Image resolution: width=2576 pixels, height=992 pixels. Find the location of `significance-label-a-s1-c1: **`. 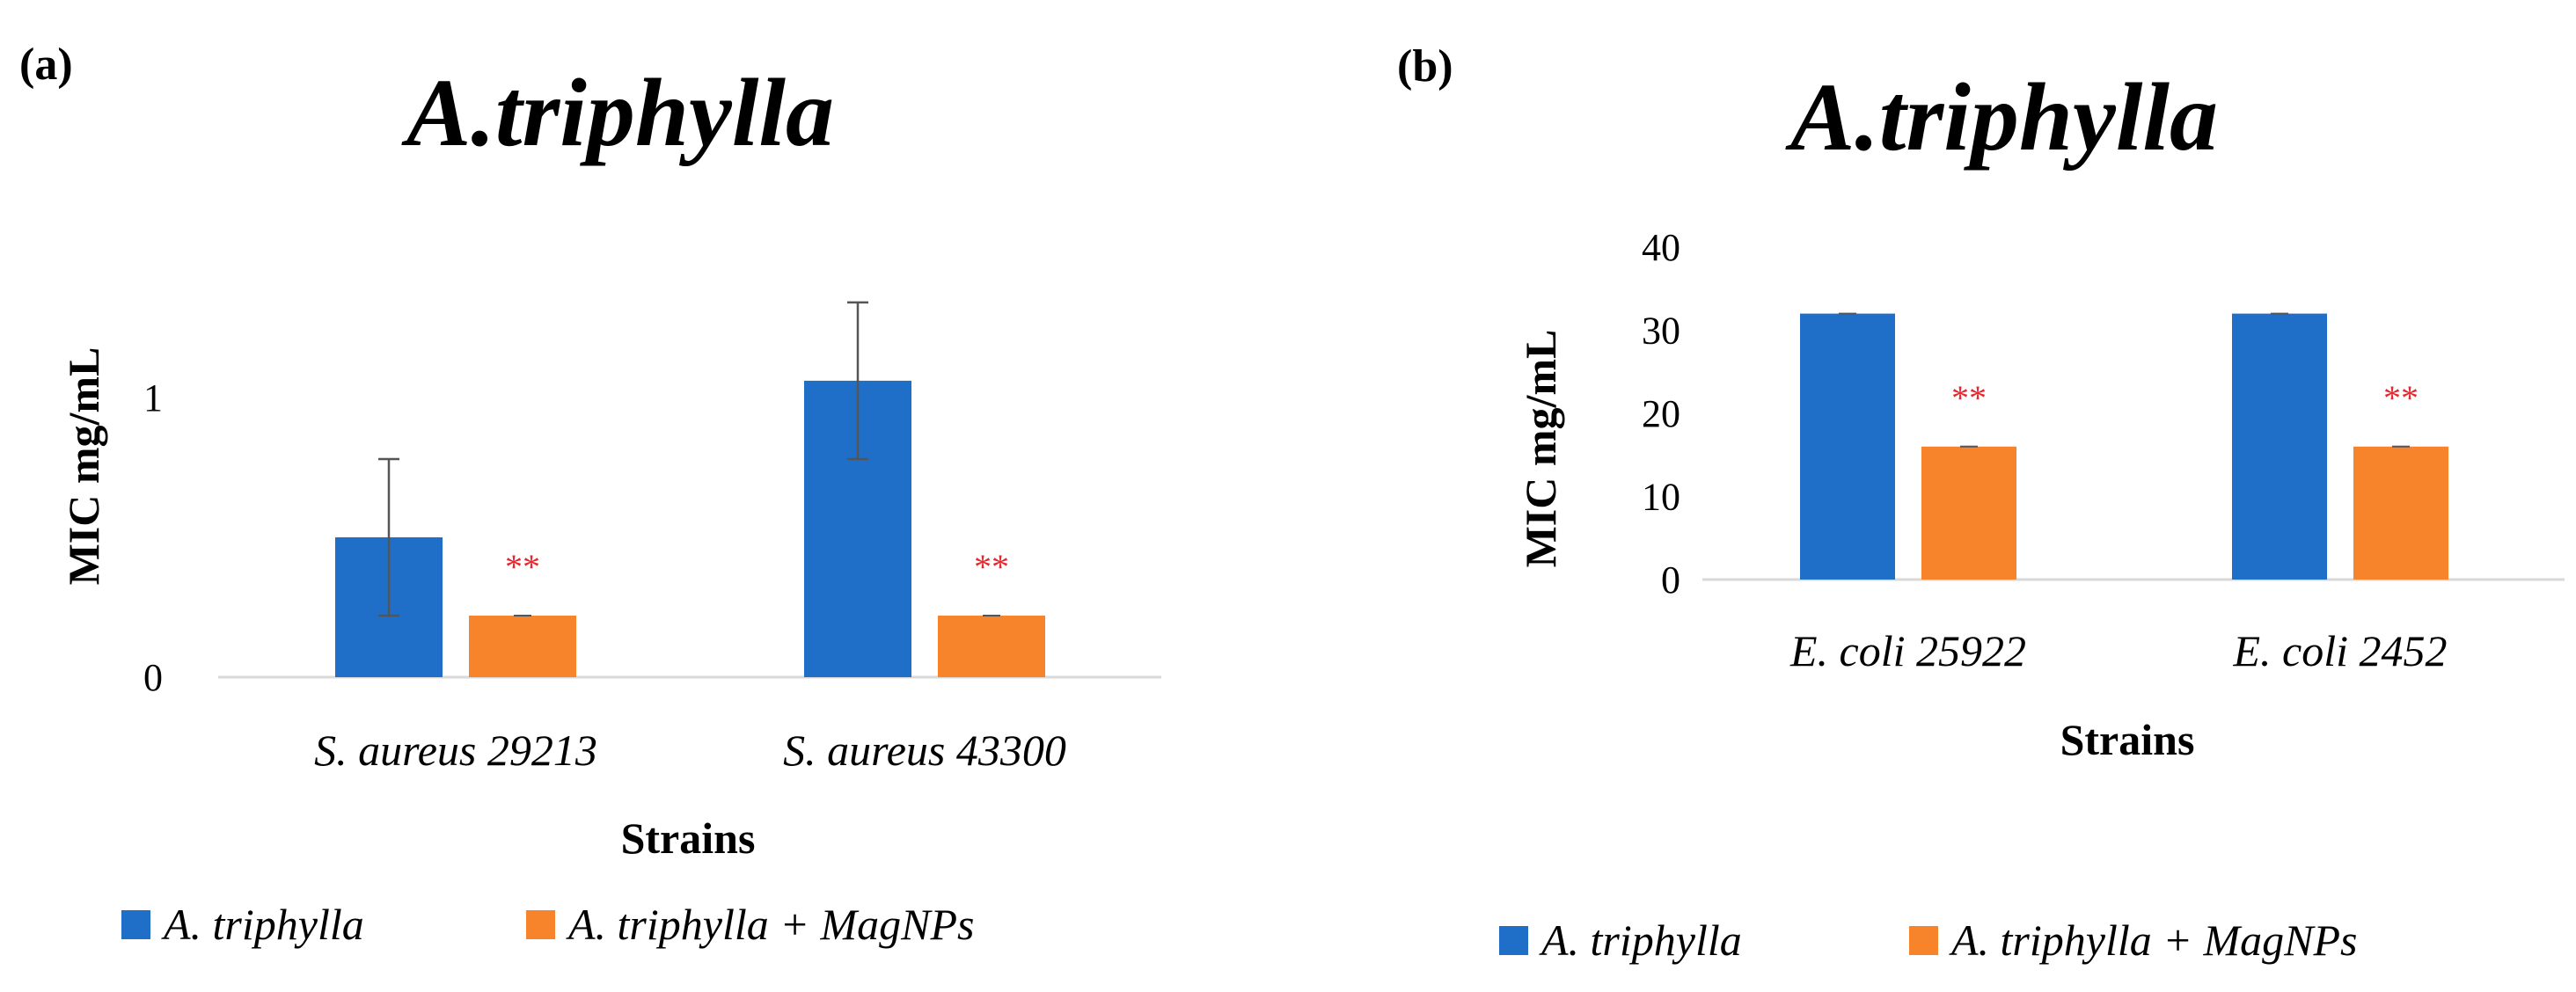

significance-label-a-s1-c1: ** is located at coordinates (991, 567).